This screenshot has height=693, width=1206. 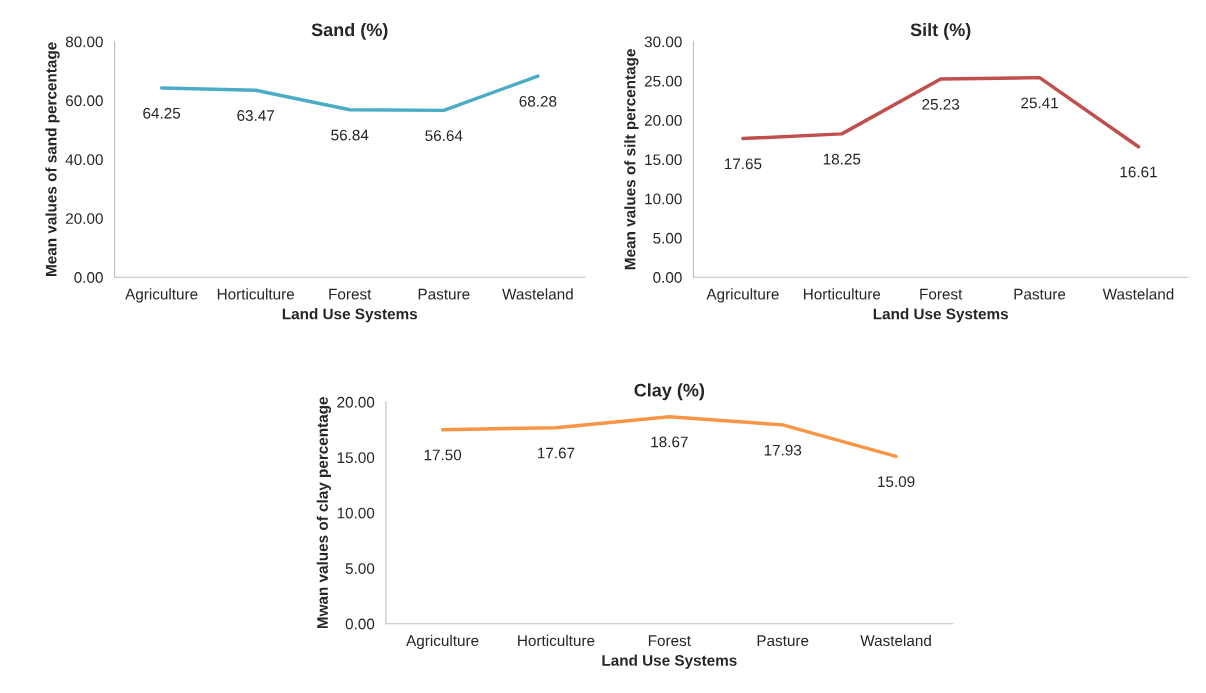 I want to click on data-label: 17.93, so click(x=783, y=450).